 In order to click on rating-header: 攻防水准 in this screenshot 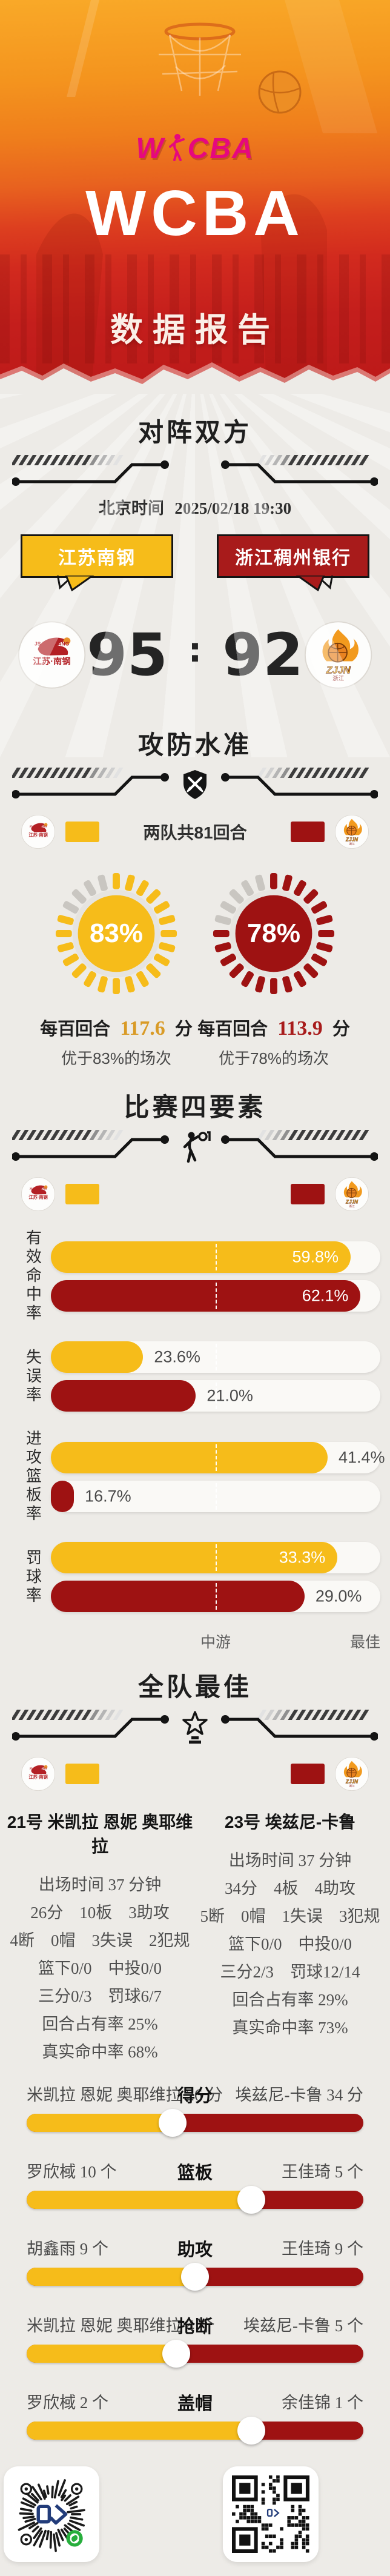, I will do `click(194, 745)`.